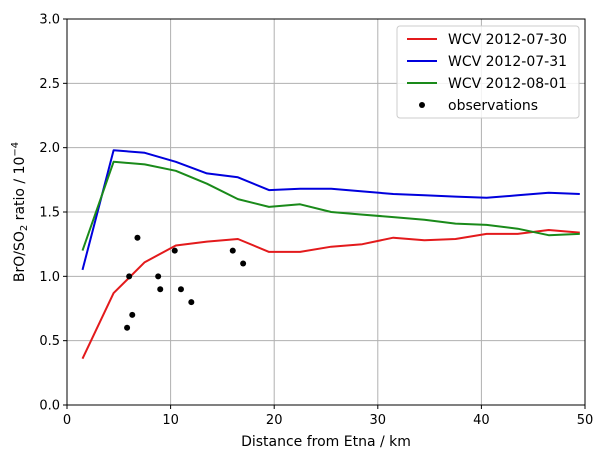 This screenshot has height=452, width=596. I want to click on y-tick-label: 0.0, so click(49, 406).